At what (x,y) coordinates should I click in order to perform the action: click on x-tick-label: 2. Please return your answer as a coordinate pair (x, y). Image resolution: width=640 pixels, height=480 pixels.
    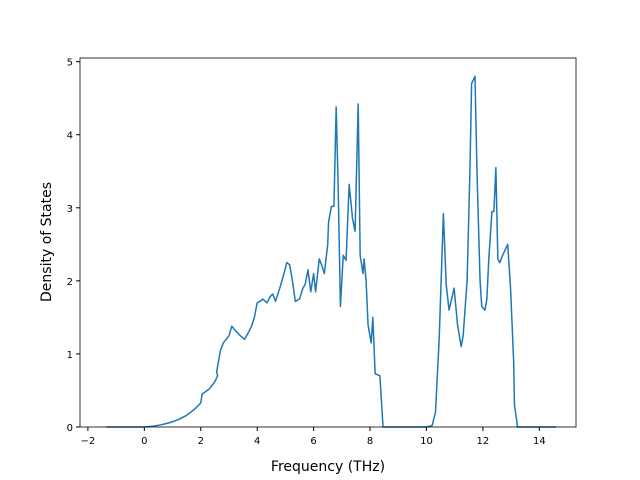
    Looking at the image, I should click on (201, 441).